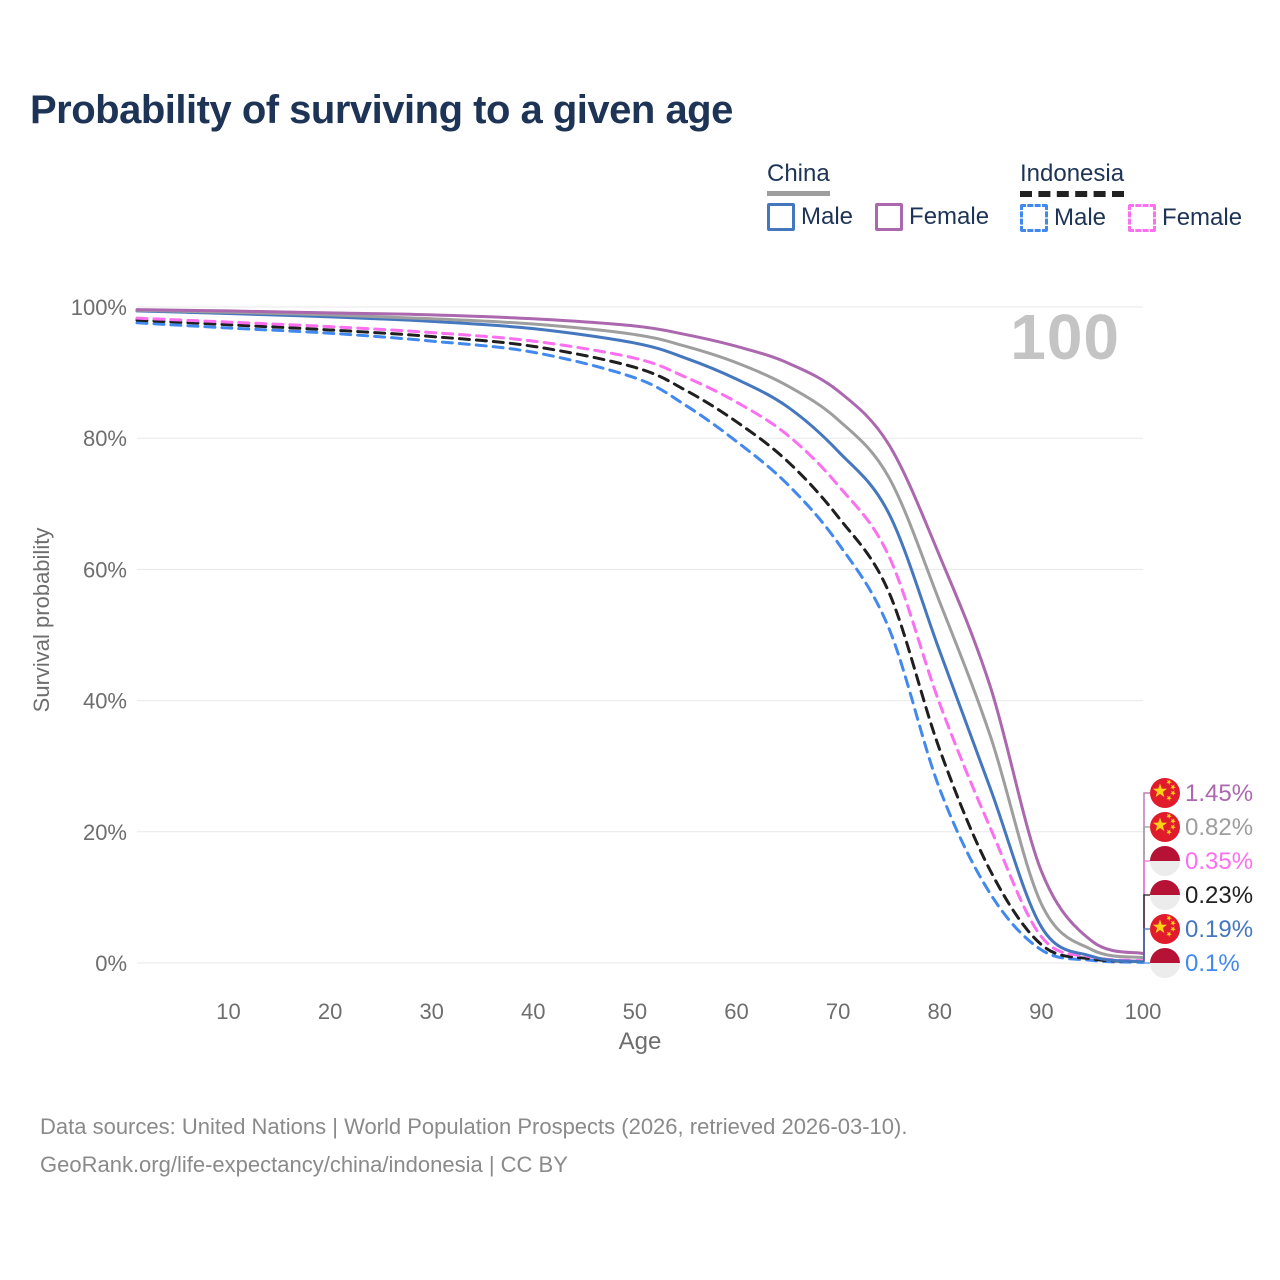 This screenshot has width=1280, height=1280. What do you see at coordinates (330, 1011) in the screenshot?
I see `x-tick-label-20: 20` at bounding box center [330, 1011].